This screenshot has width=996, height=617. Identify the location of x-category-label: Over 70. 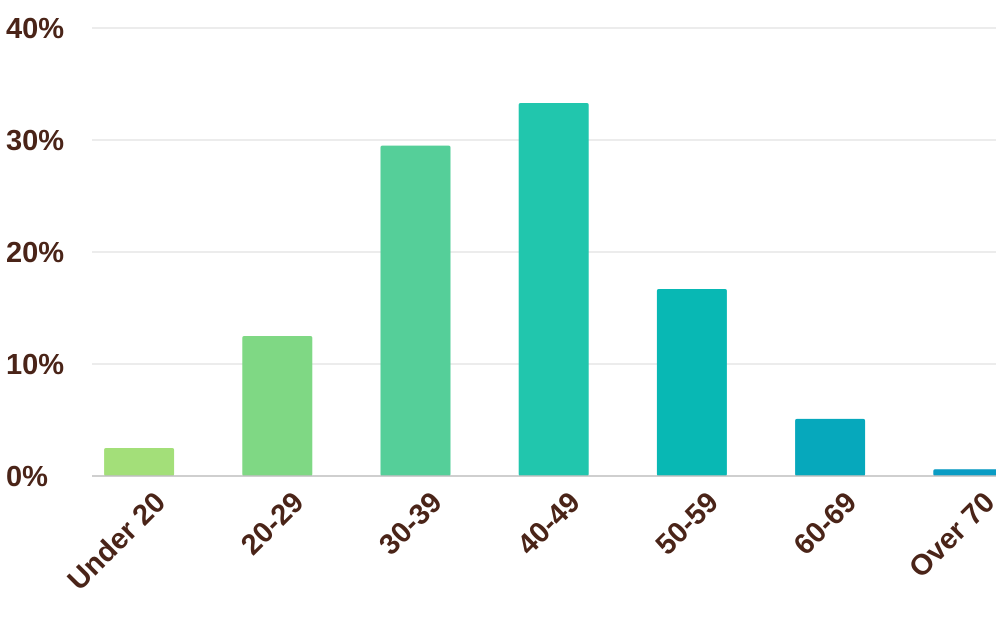
(949, 535).